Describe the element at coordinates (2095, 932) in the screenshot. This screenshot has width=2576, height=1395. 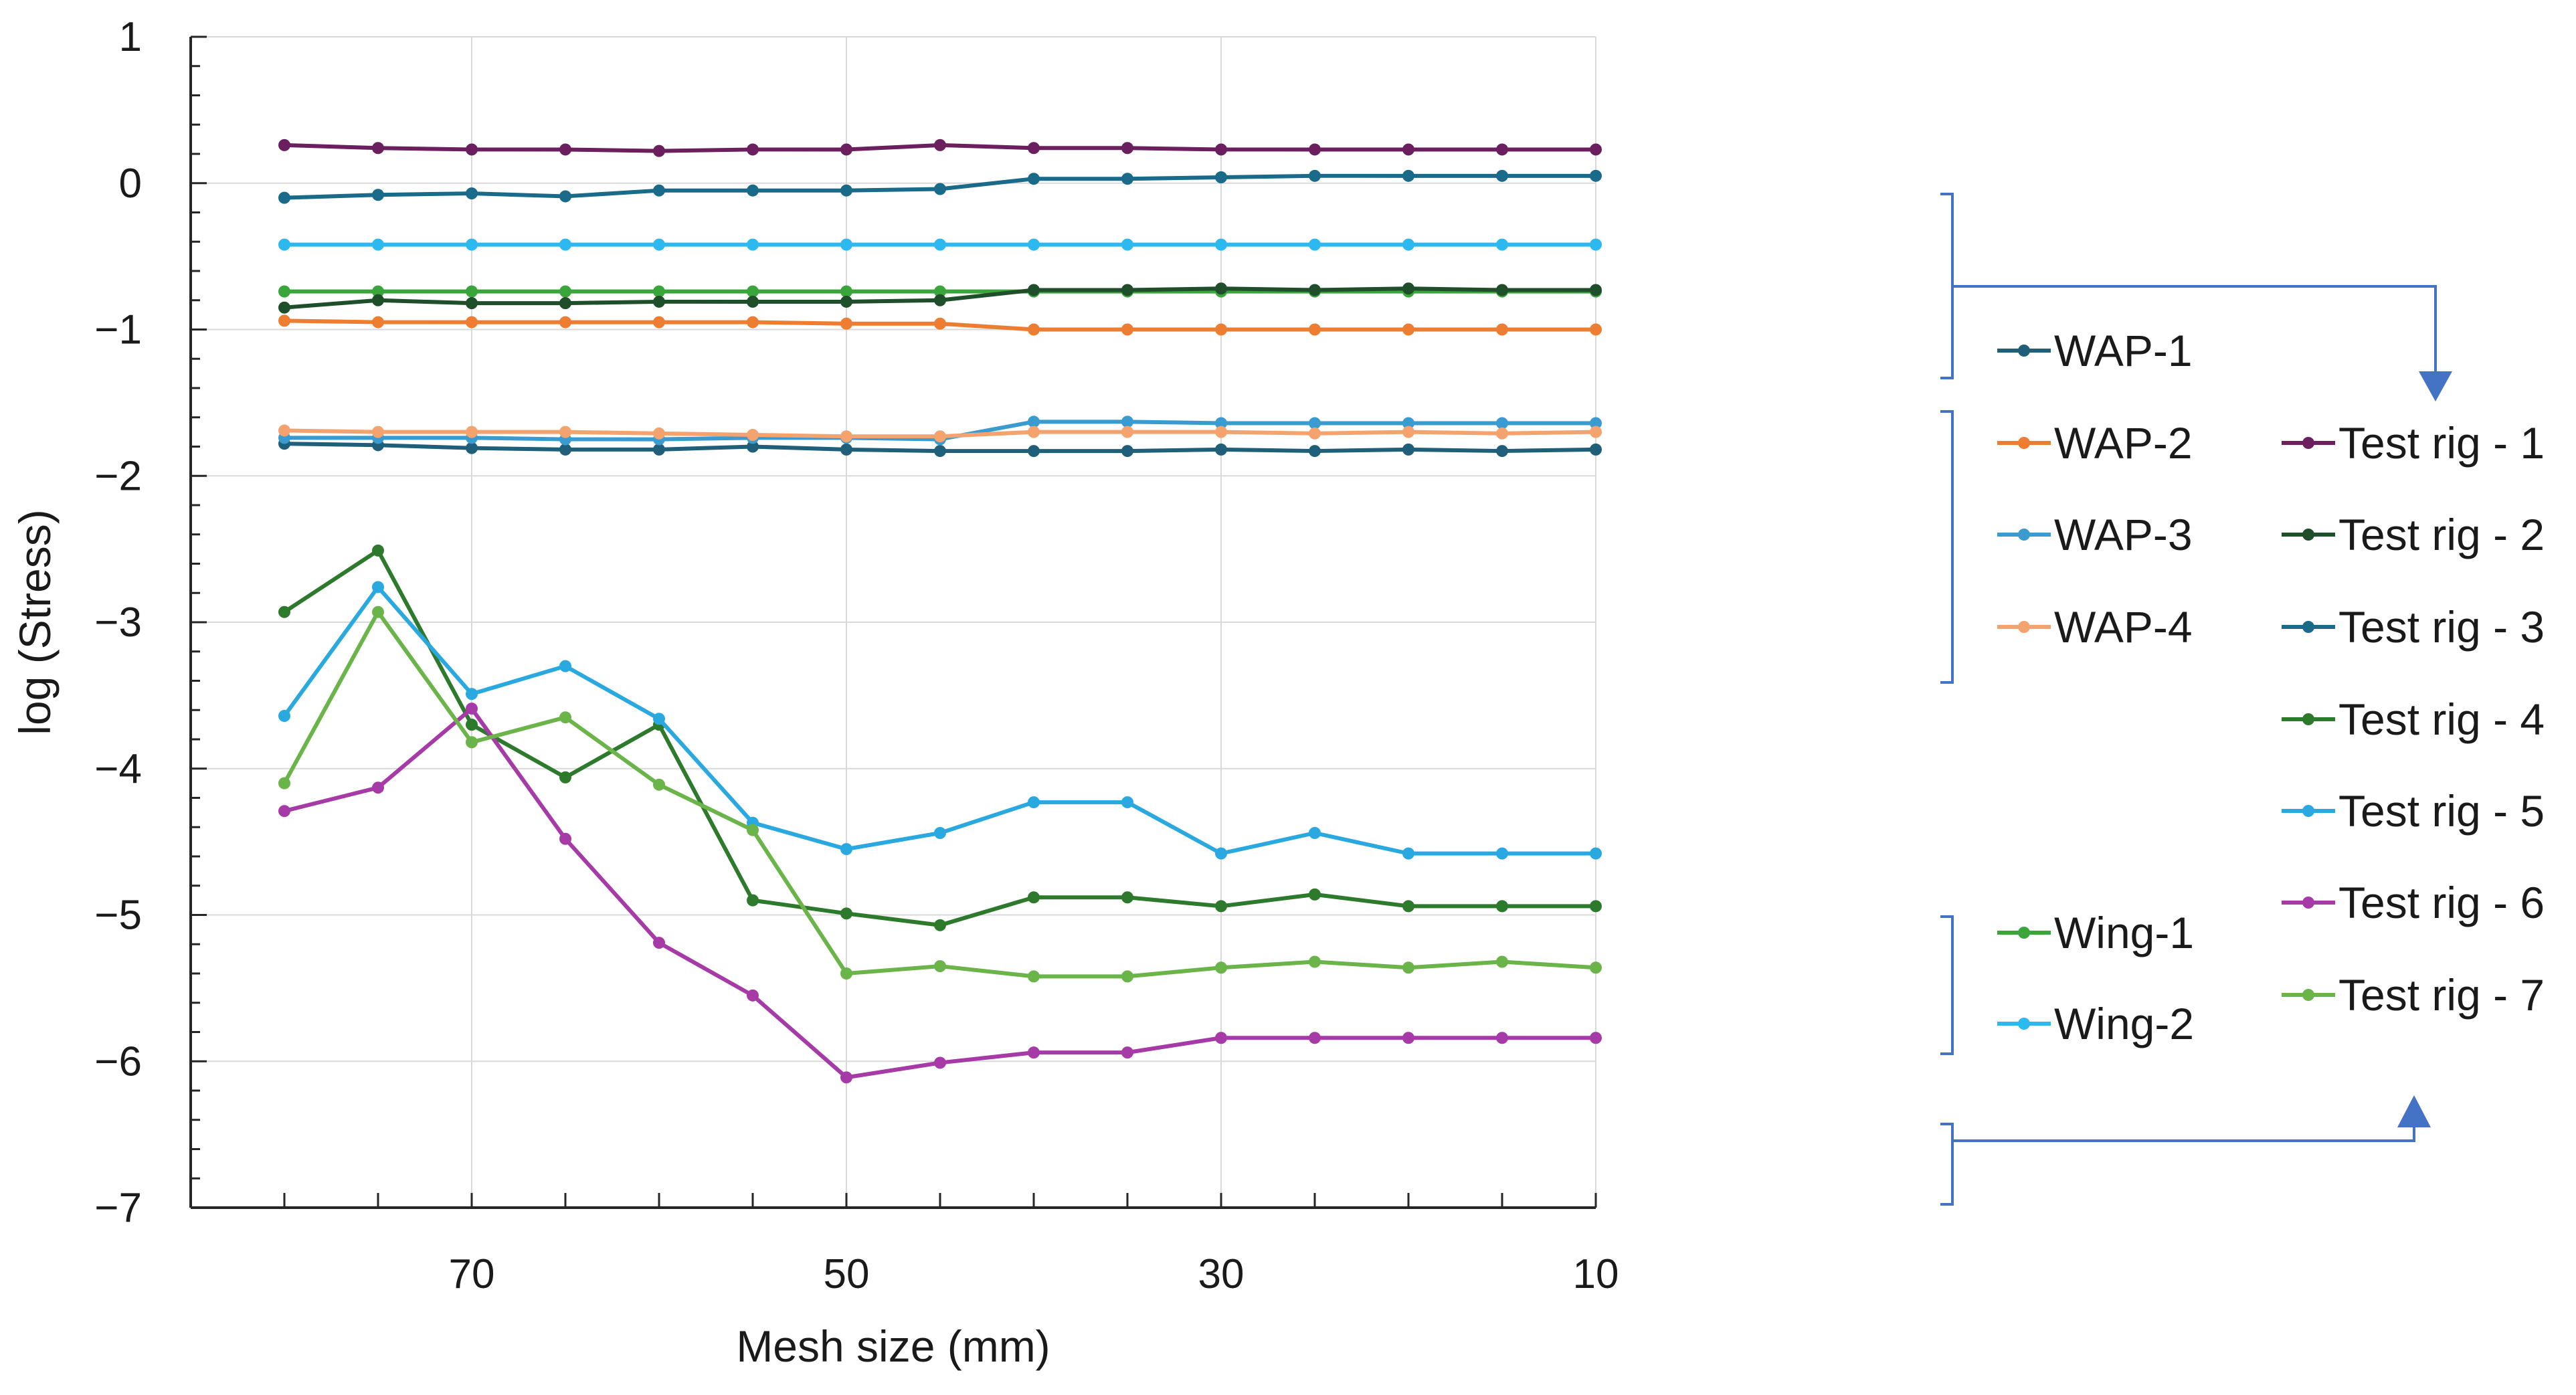
I see `legend-item-wing-1: Wing-1` at that location.